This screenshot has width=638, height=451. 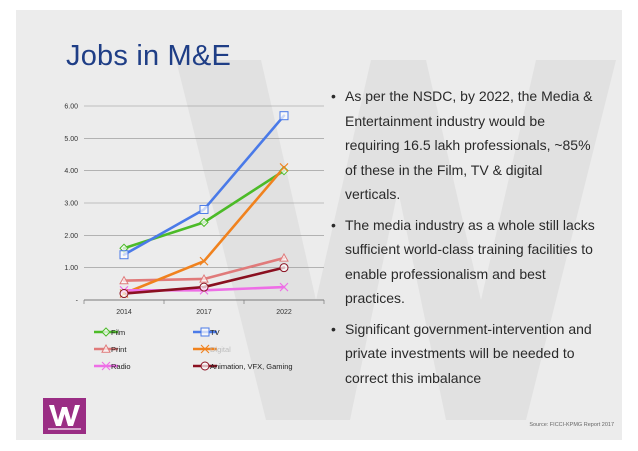 I want to click on legend-item: Radio, so click(x=112, y=366).